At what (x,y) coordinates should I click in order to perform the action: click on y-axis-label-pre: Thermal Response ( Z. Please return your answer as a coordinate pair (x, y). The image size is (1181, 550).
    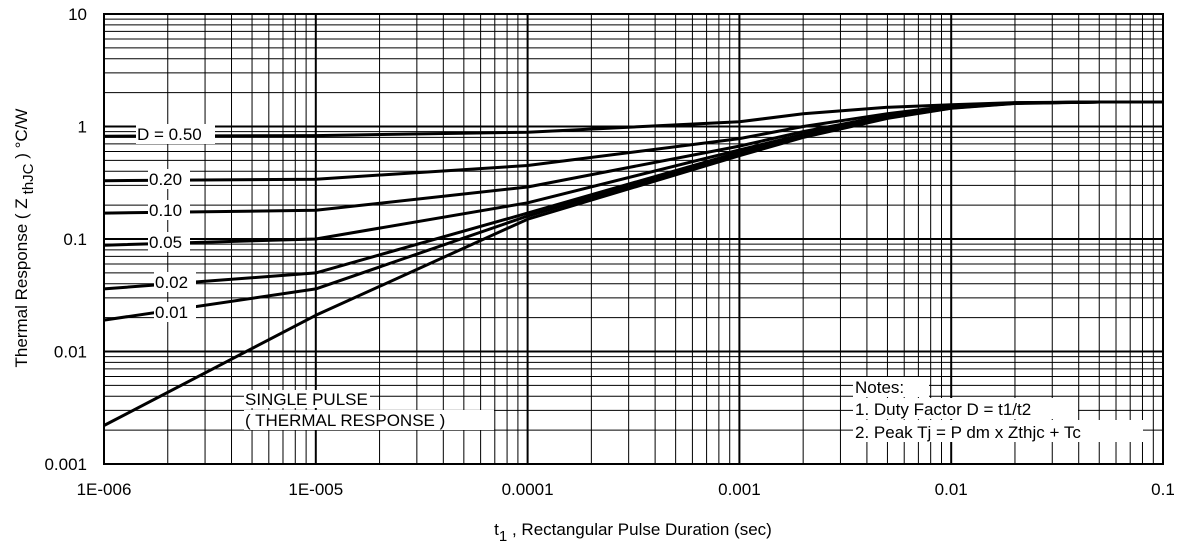
    Looking at the image, I should click on (21, 282).